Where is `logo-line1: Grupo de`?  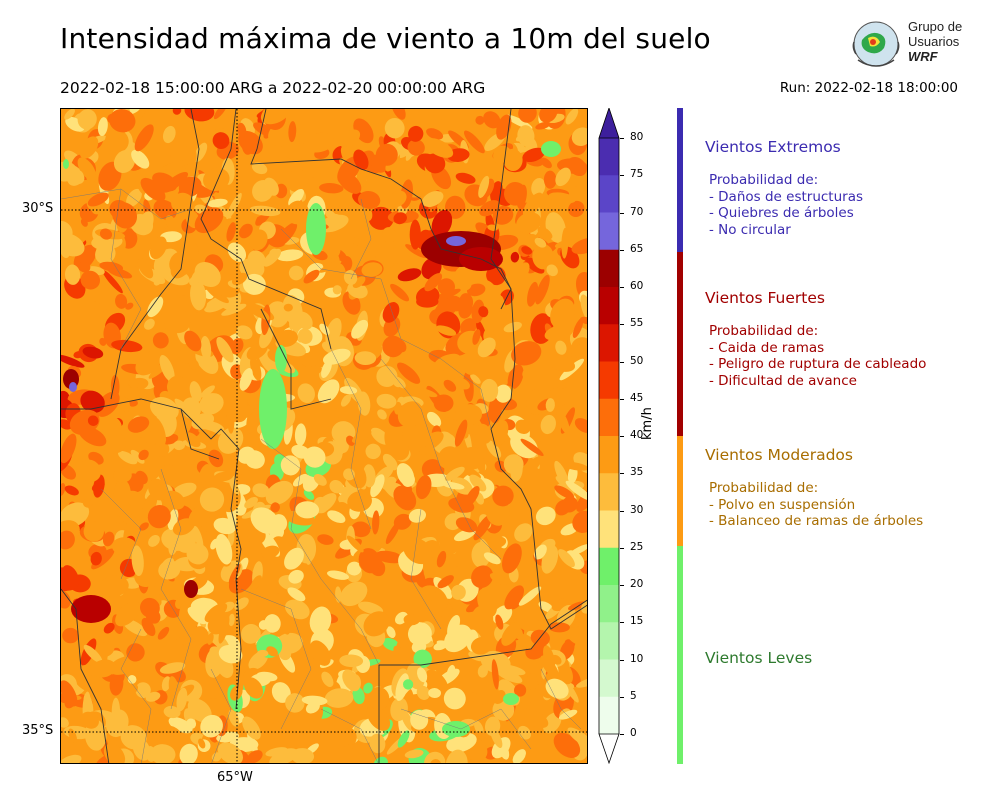
logo-line1: Grupo de is located at coordinates (935, 26).